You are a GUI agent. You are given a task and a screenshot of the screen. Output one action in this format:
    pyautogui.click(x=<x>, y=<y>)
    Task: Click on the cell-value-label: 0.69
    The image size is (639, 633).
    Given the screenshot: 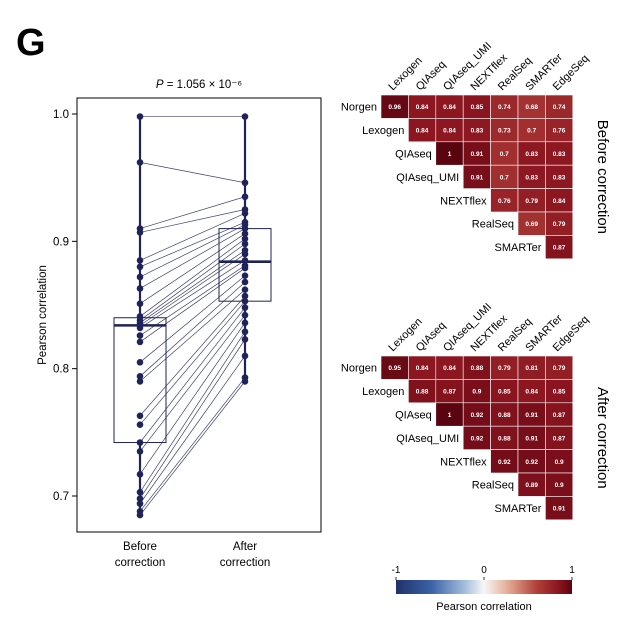 What is the action you would take?
    pyautogui.click(x=531, y=224)
    